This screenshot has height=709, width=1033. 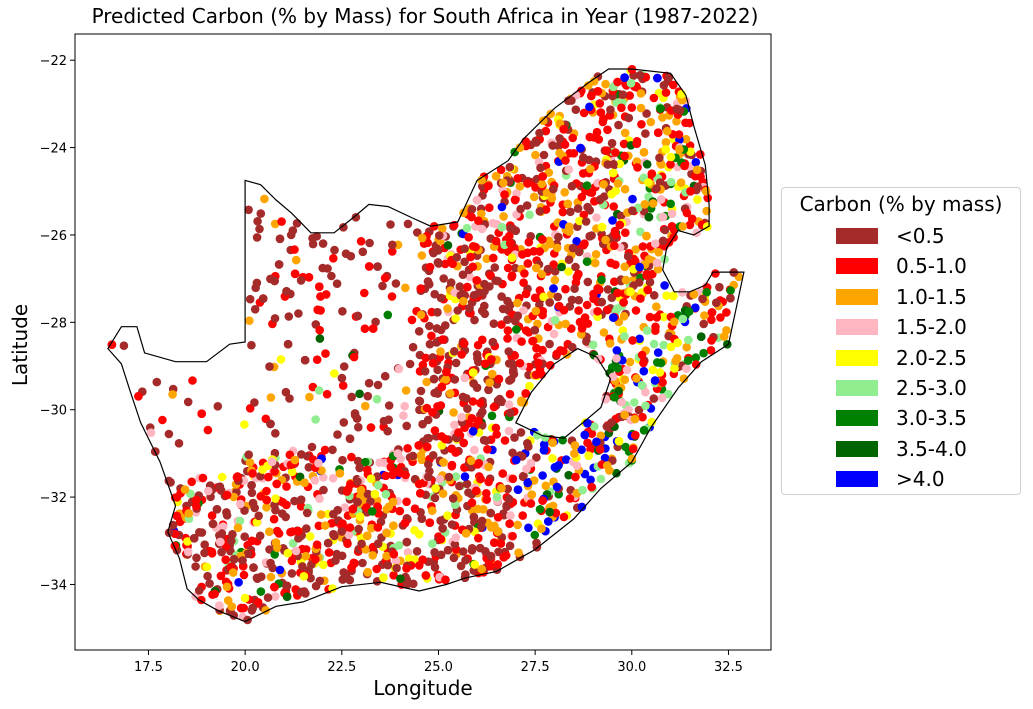 What do you see at coordinates (423, 688) in the screenshot?
I see `x-axis-label: Longitude` at bounding box center [423, 688].